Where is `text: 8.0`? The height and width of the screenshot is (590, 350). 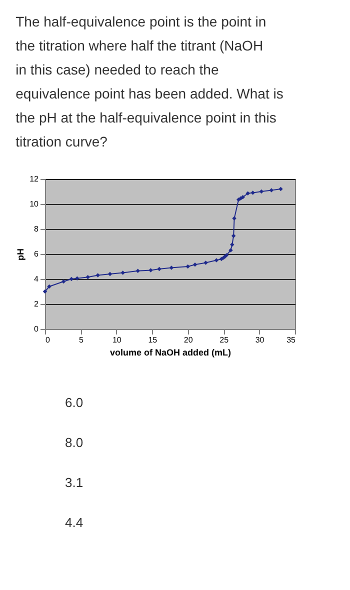 text: 8.0 is located at coordinates (74, 442).